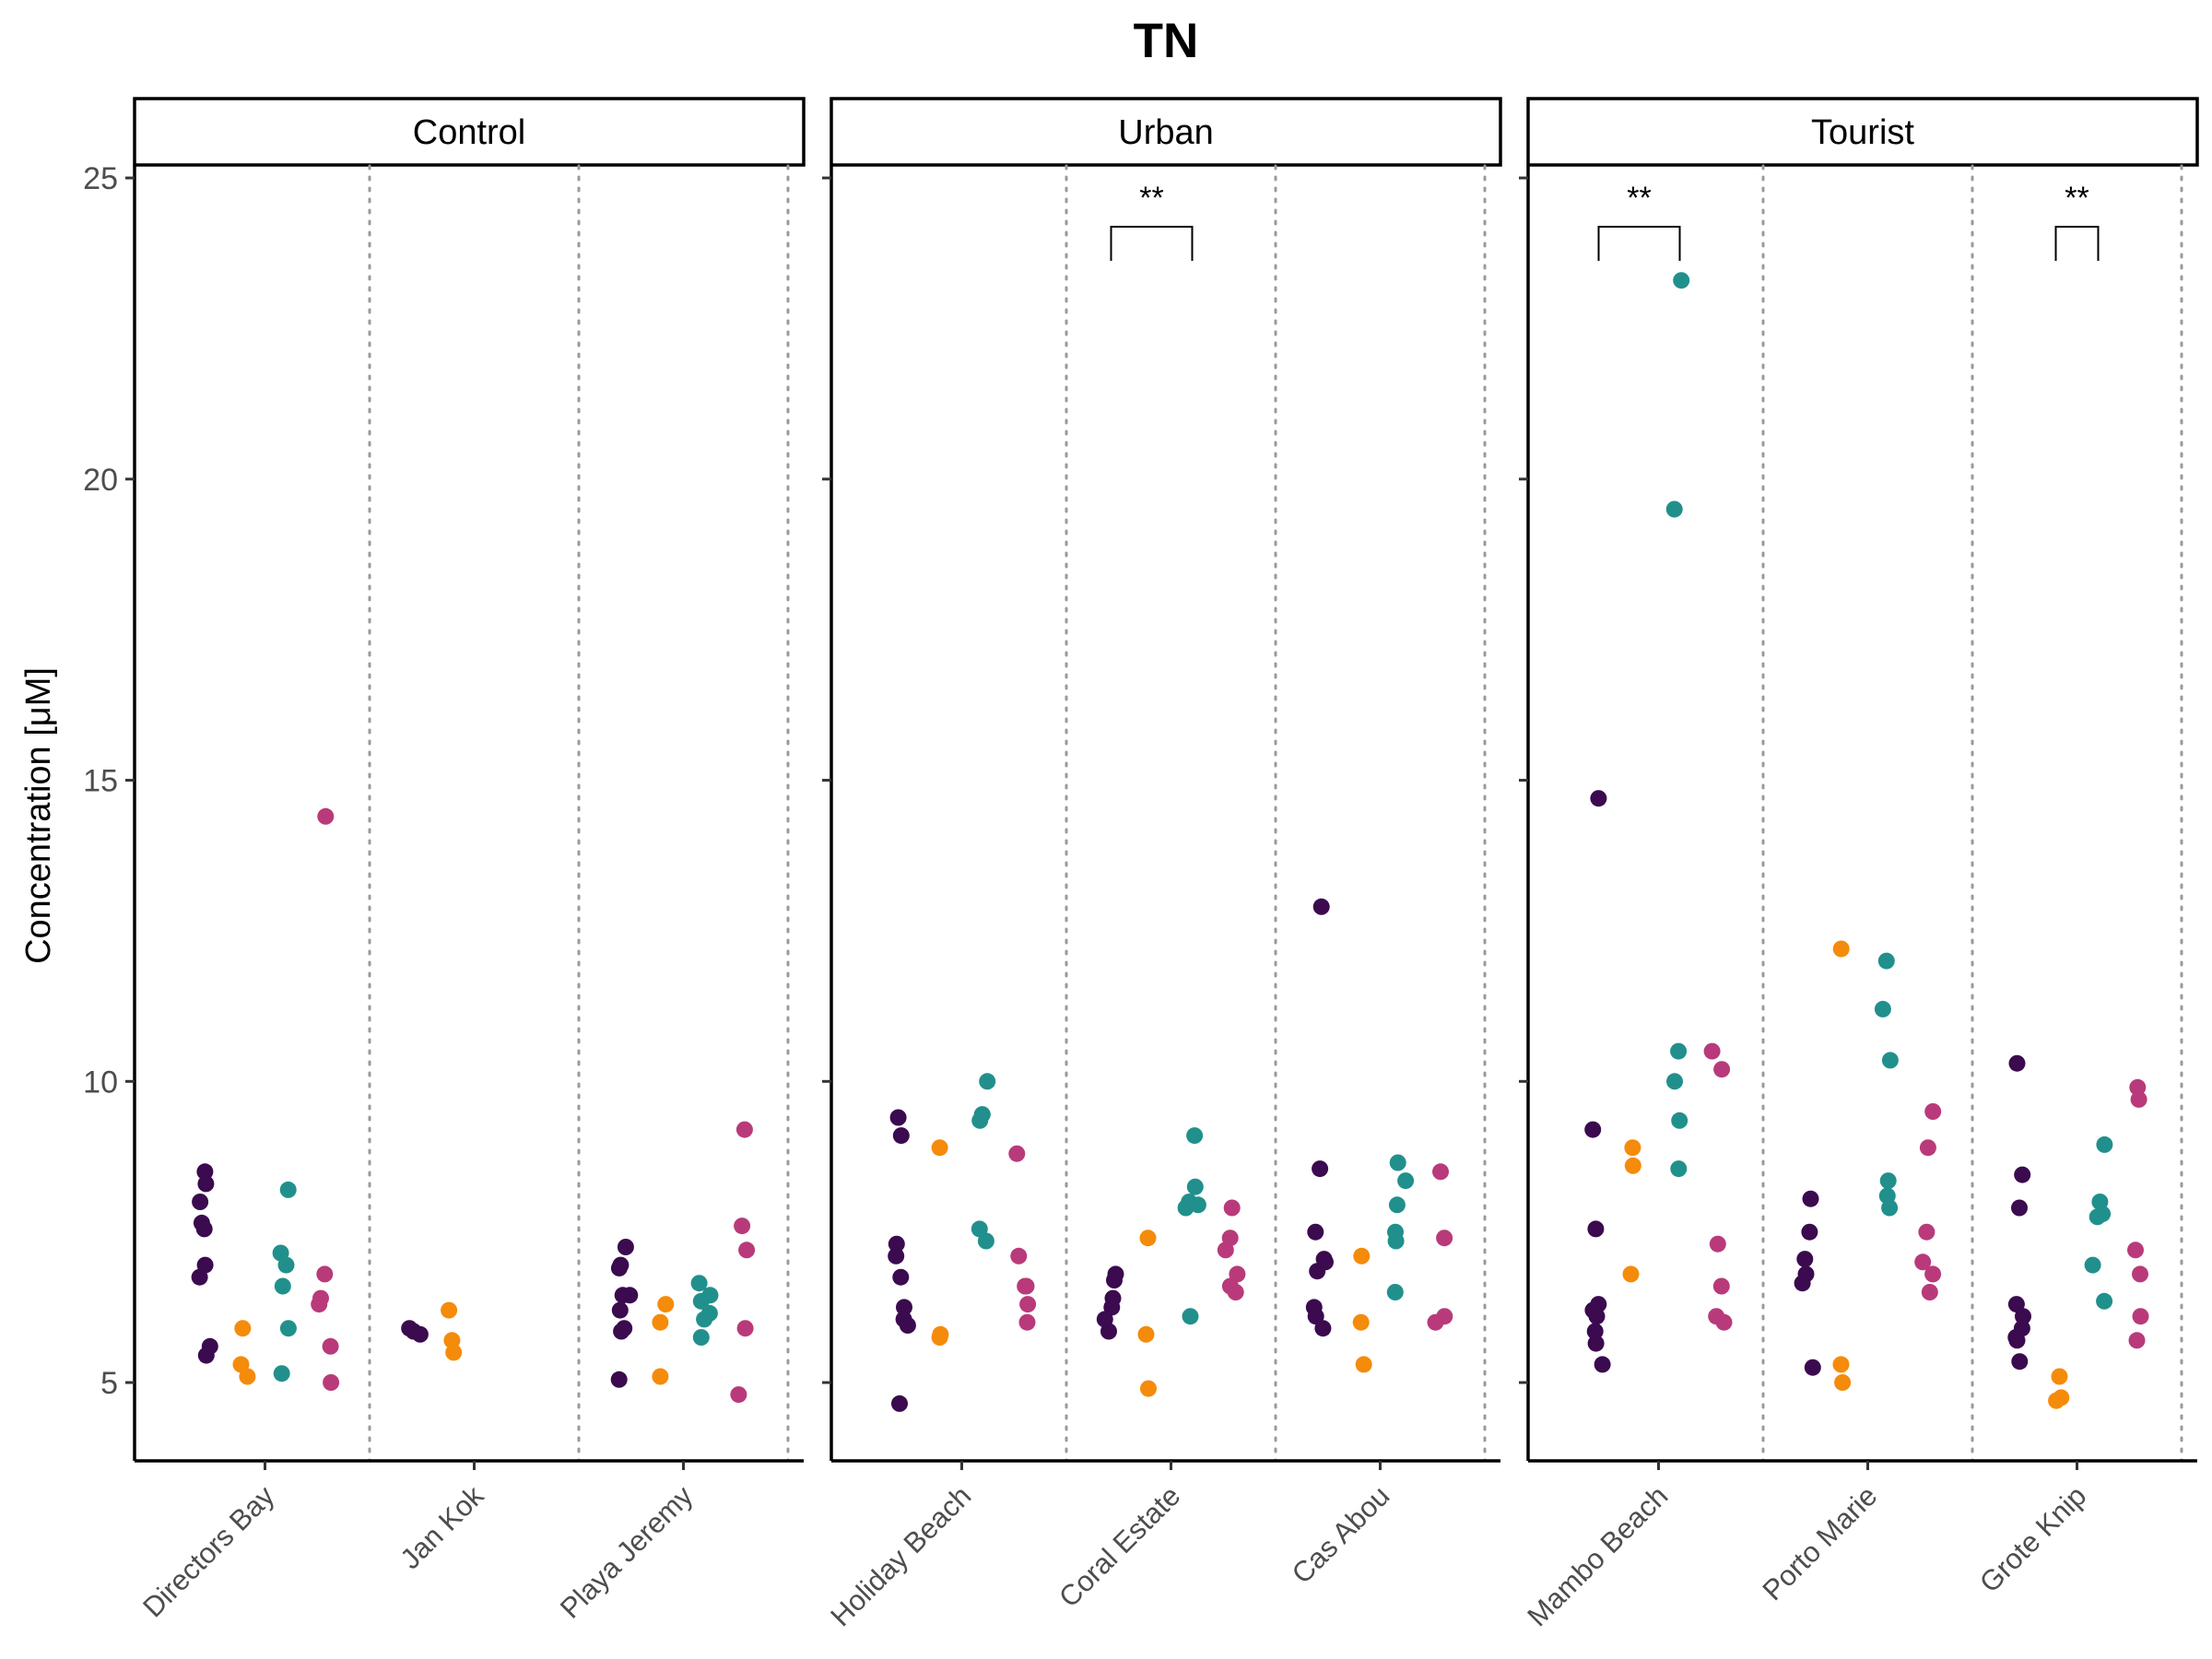  I want to click on x-tick-label: Jan Kok, so click(441, 1527).